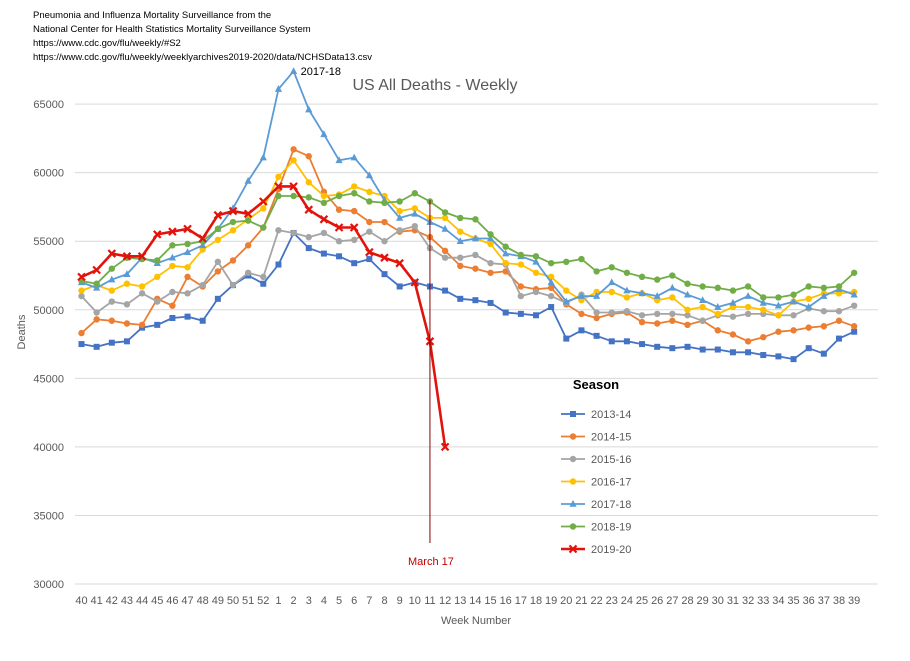 Image resolution: width=910 pixels, height=661 pixels. Describe the element at coordinates (596, 483) in the screenshot. I see `legend-item: 2016-17` at that location.